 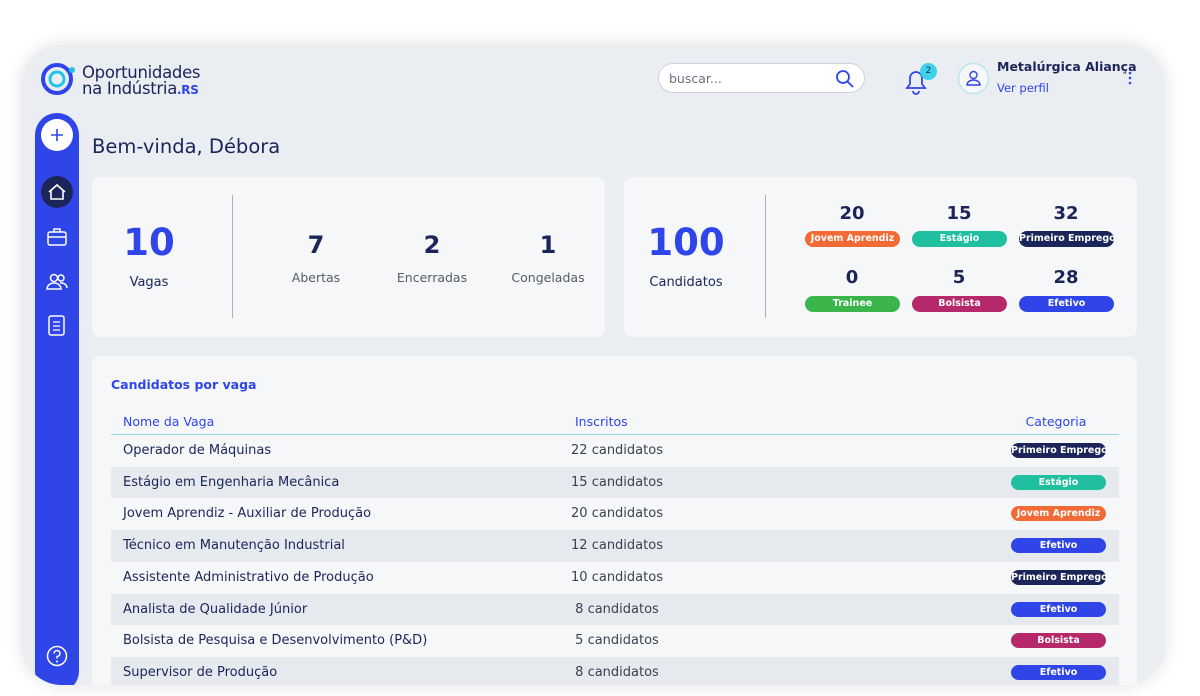 What do you see at coordinates (149, 282) in the screenshot?
I see `jobs-label: Vagas` at bounding box center [149, 282].